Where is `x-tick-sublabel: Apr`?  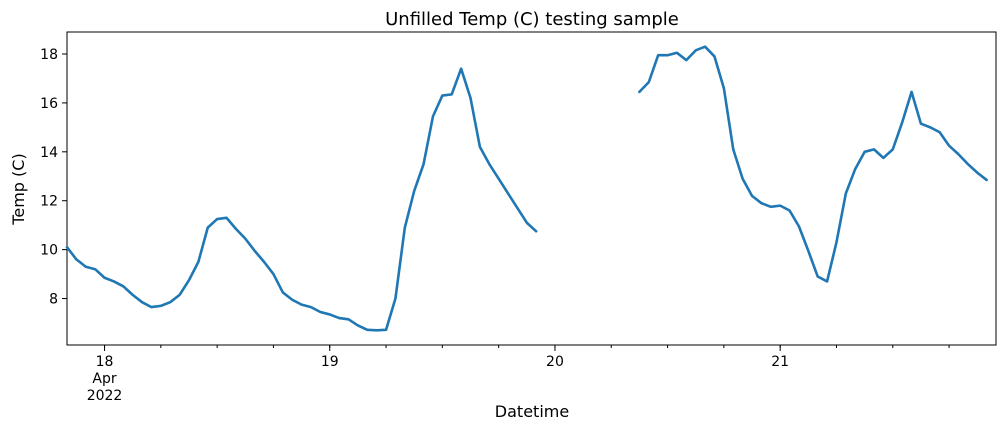 x-tick-sublabel: Apr is located at coordinates (104, 379).